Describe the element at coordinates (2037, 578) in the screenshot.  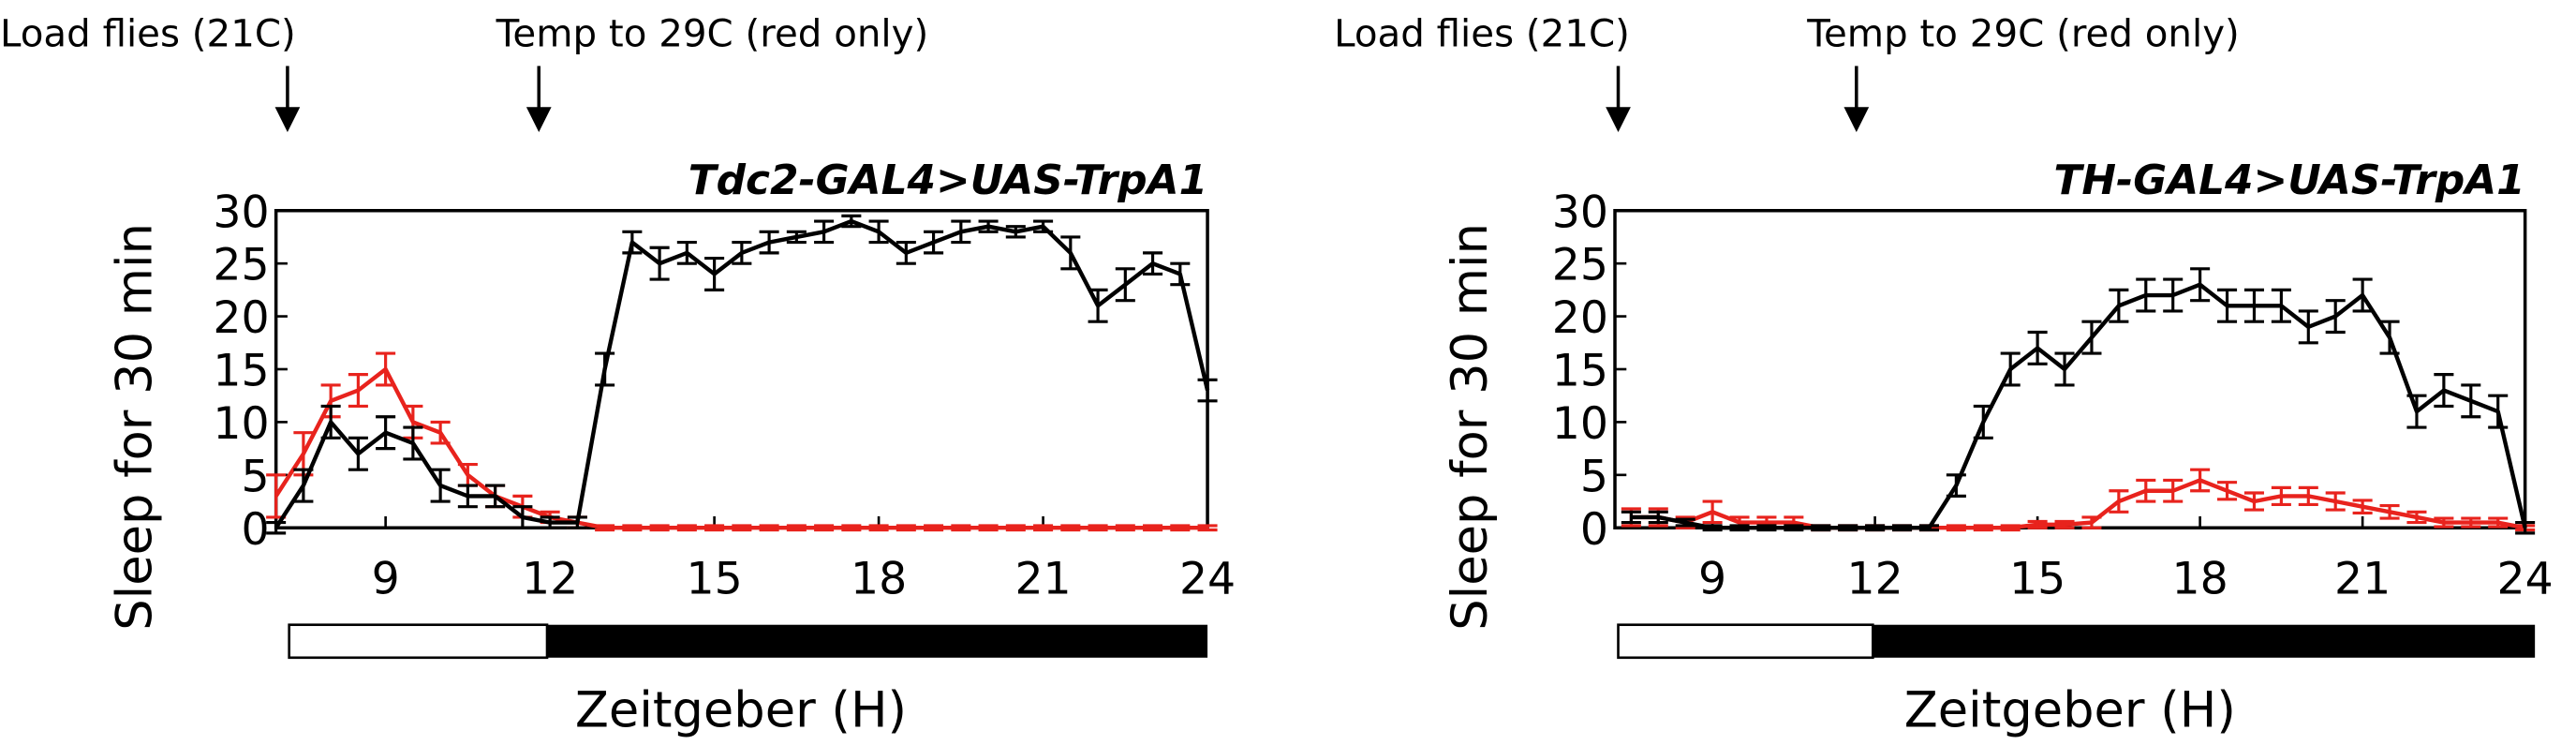
I see `x-tick-label: 15` at that location.